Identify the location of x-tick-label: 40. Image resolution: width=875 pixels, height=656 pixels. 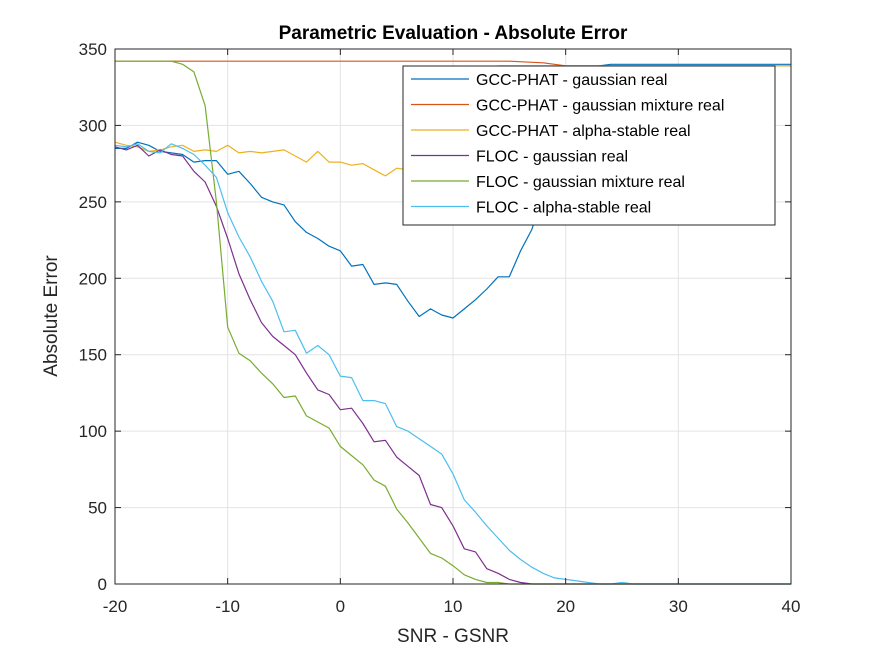
(791, 606).